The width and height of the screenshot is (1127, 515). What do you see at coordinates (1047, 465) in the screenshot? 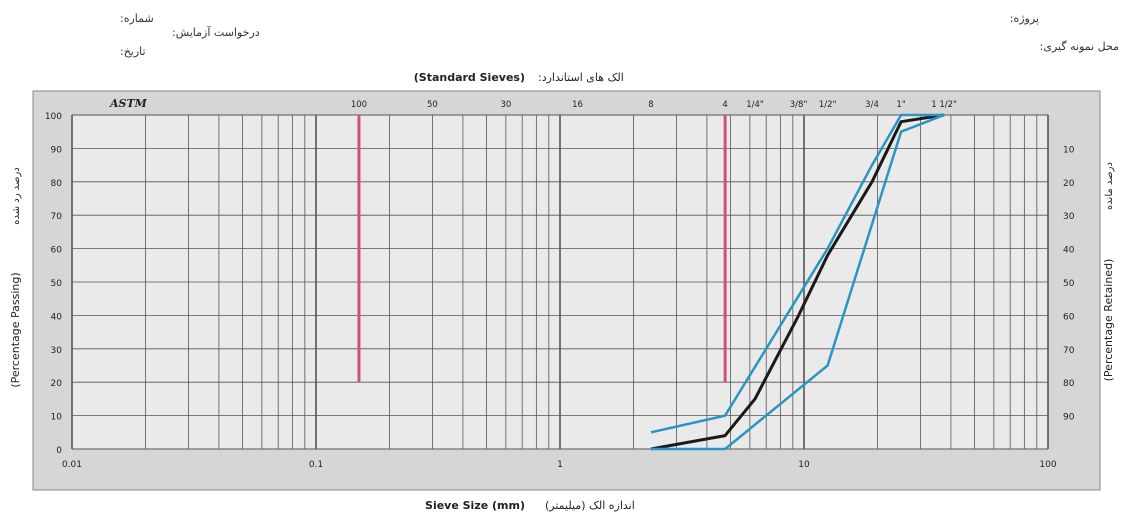
I see `x-tick-label: 100` at bounding box center [1047, 465].